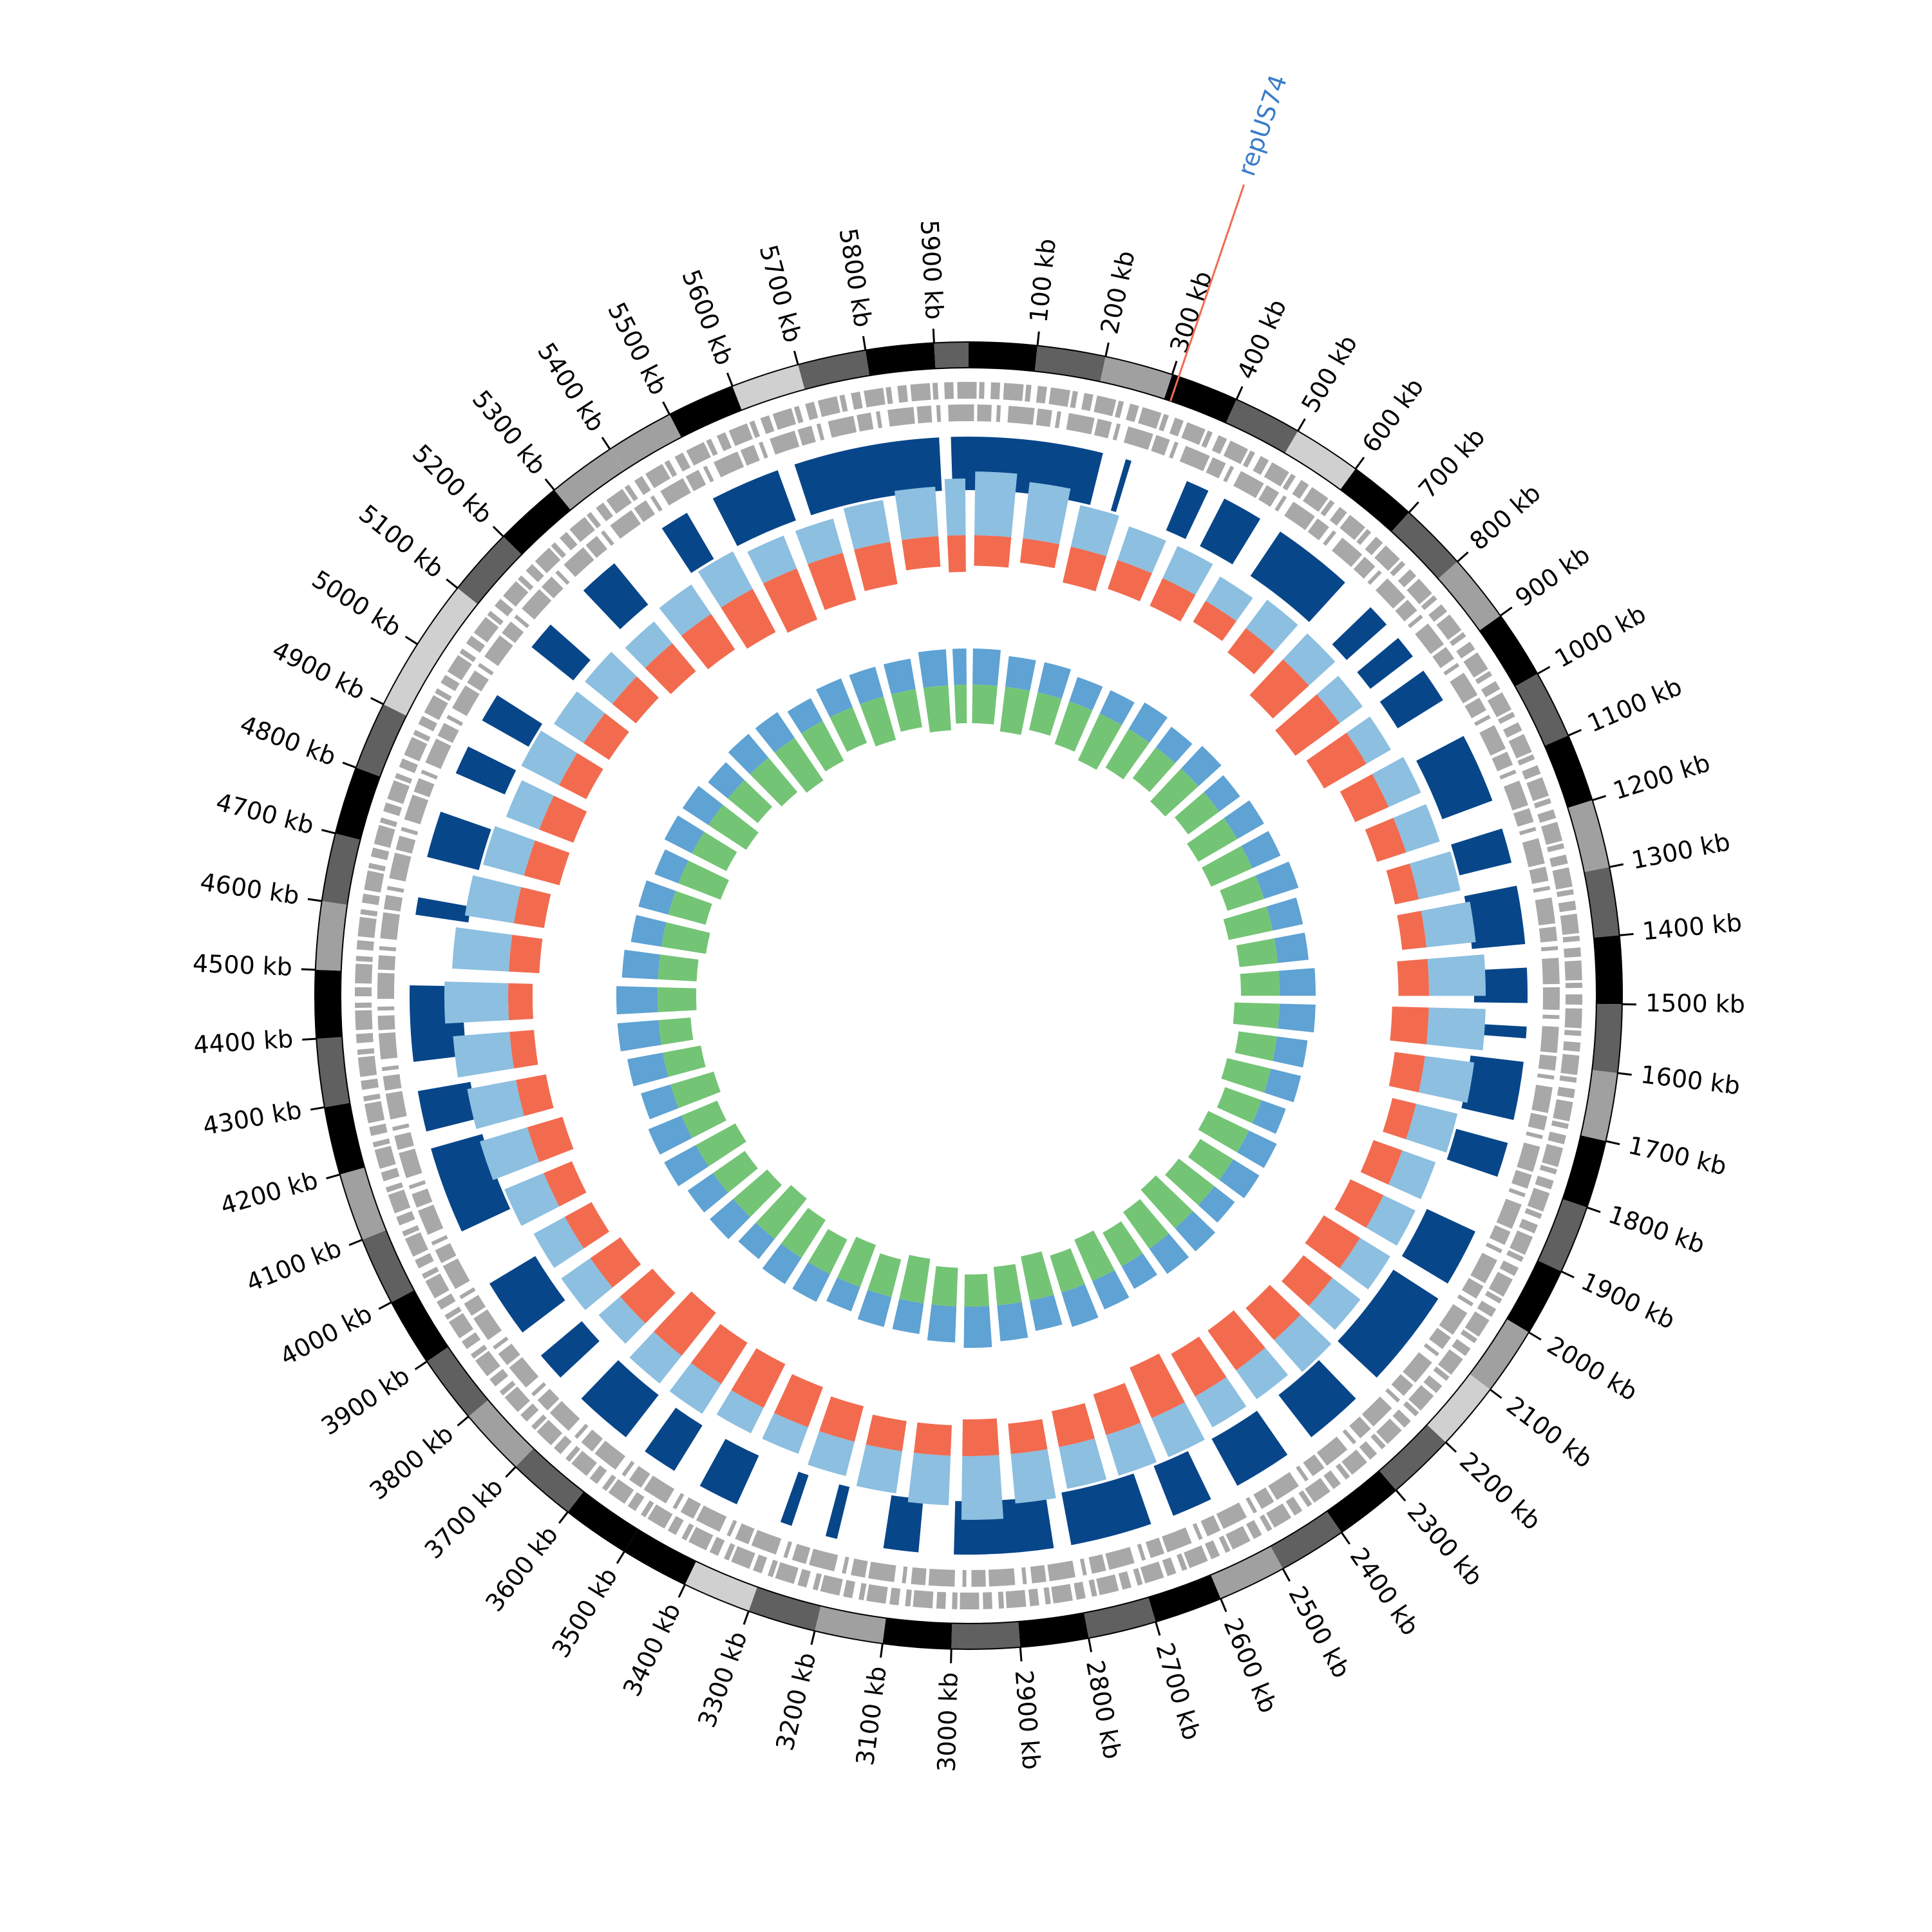  I want to click on tick-label: 2500 kb, so click(1319, 1632).